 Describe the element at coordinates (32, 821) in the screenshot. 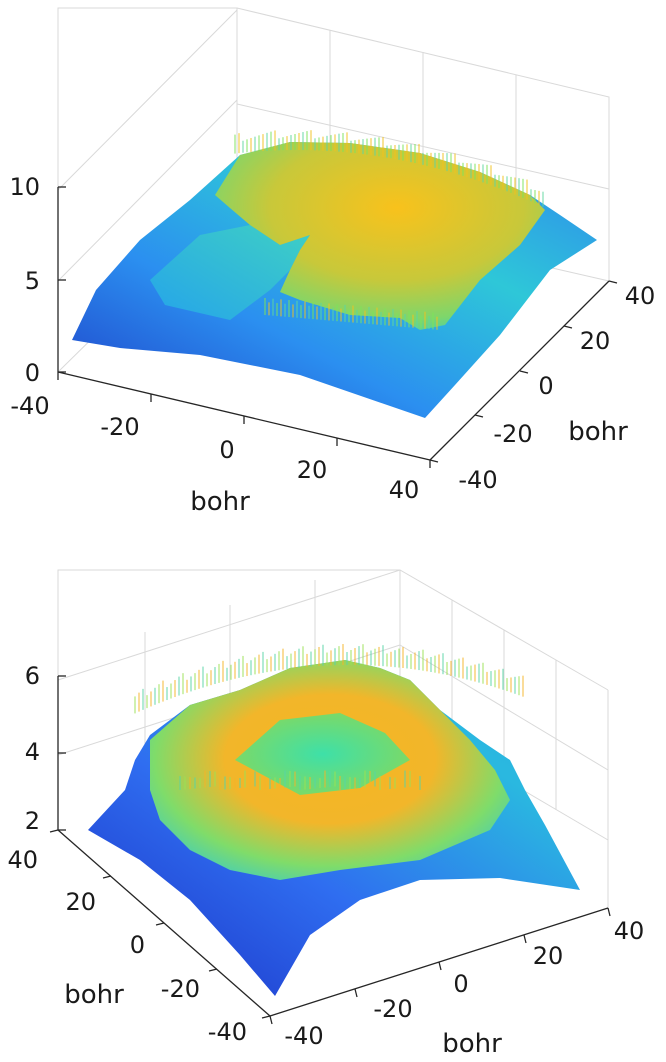

I see `z-tick-label: 2` at that location.